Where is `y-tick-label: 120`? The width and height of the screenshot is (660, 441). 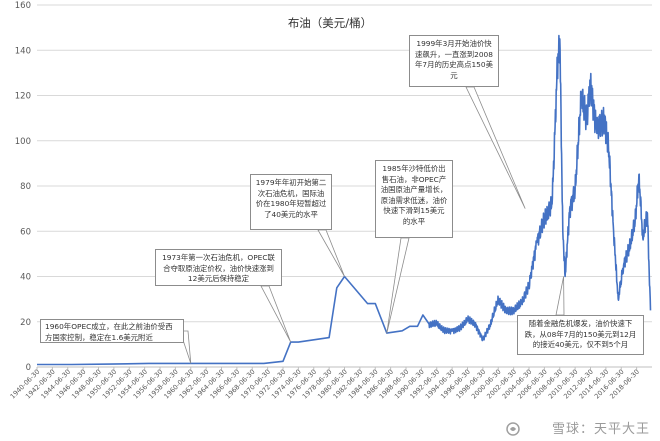
y-tick-label: 120 is located at coordinates (23, 97).